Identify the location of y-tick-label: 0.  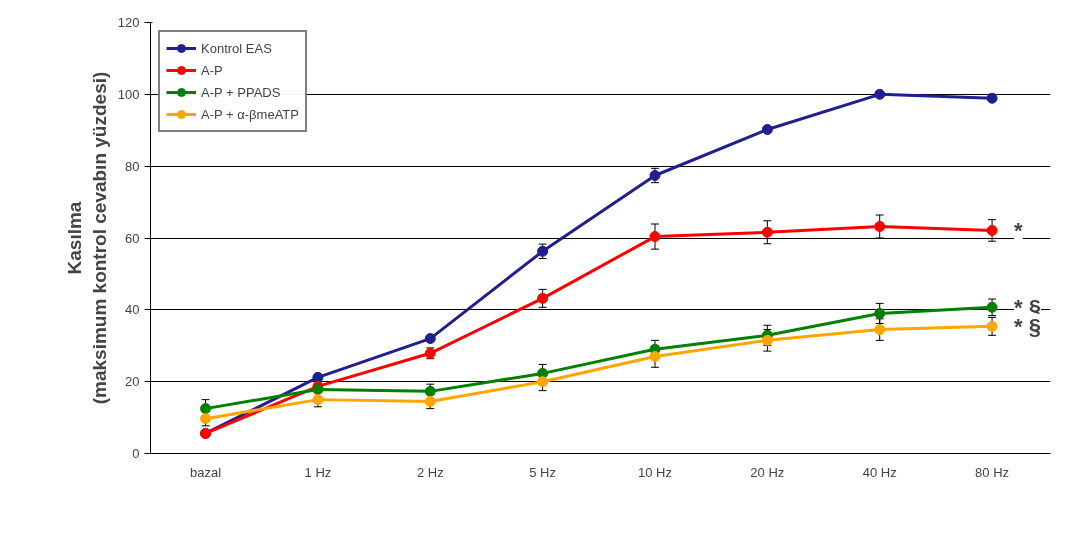
(136, 453).